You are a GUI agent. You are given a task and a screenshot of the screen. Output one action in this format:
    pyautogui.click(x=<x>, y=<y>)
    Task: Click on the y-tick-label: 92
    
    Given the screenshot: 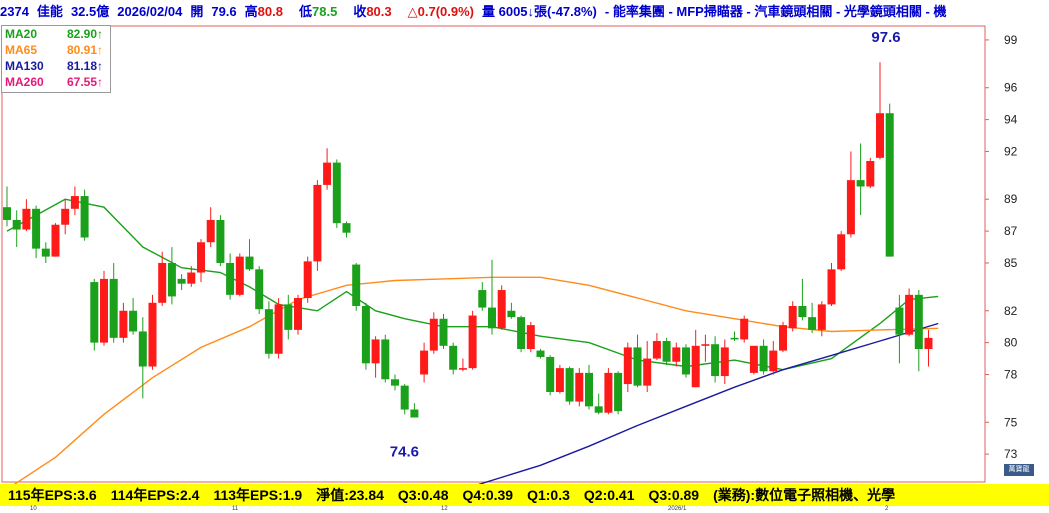 What is the action you would take?
    pyautogui.click(x=1011, y=151)
    